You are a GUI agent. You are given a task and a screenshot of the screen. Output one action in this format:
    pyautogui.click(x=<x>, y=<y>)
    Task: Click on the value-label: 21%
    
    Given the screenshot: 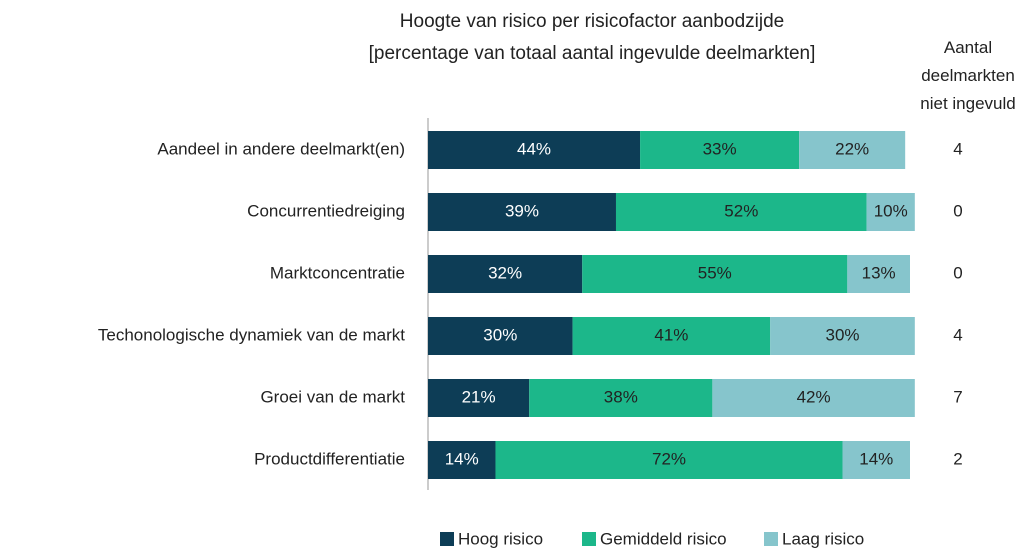 What is the action you would take?
    pyautogui.click(x=479, y=396)
    